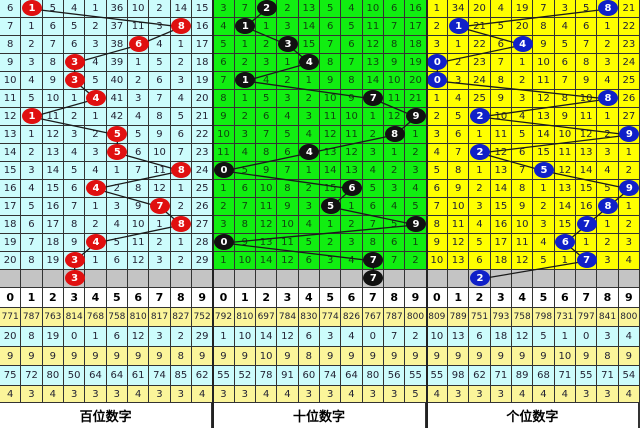  I want to click on trend-cell-hit: 5, so click(331, 207).